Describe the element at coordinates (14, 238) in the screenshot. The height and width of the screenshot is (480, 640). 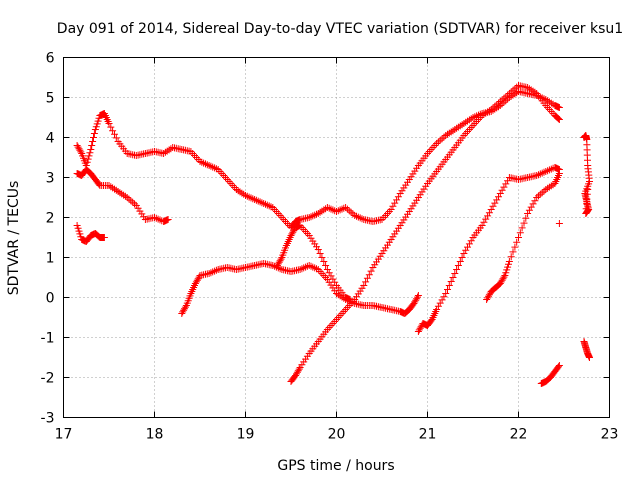
I see `y-axis-label: SDTVAR / TECUs` at that location.